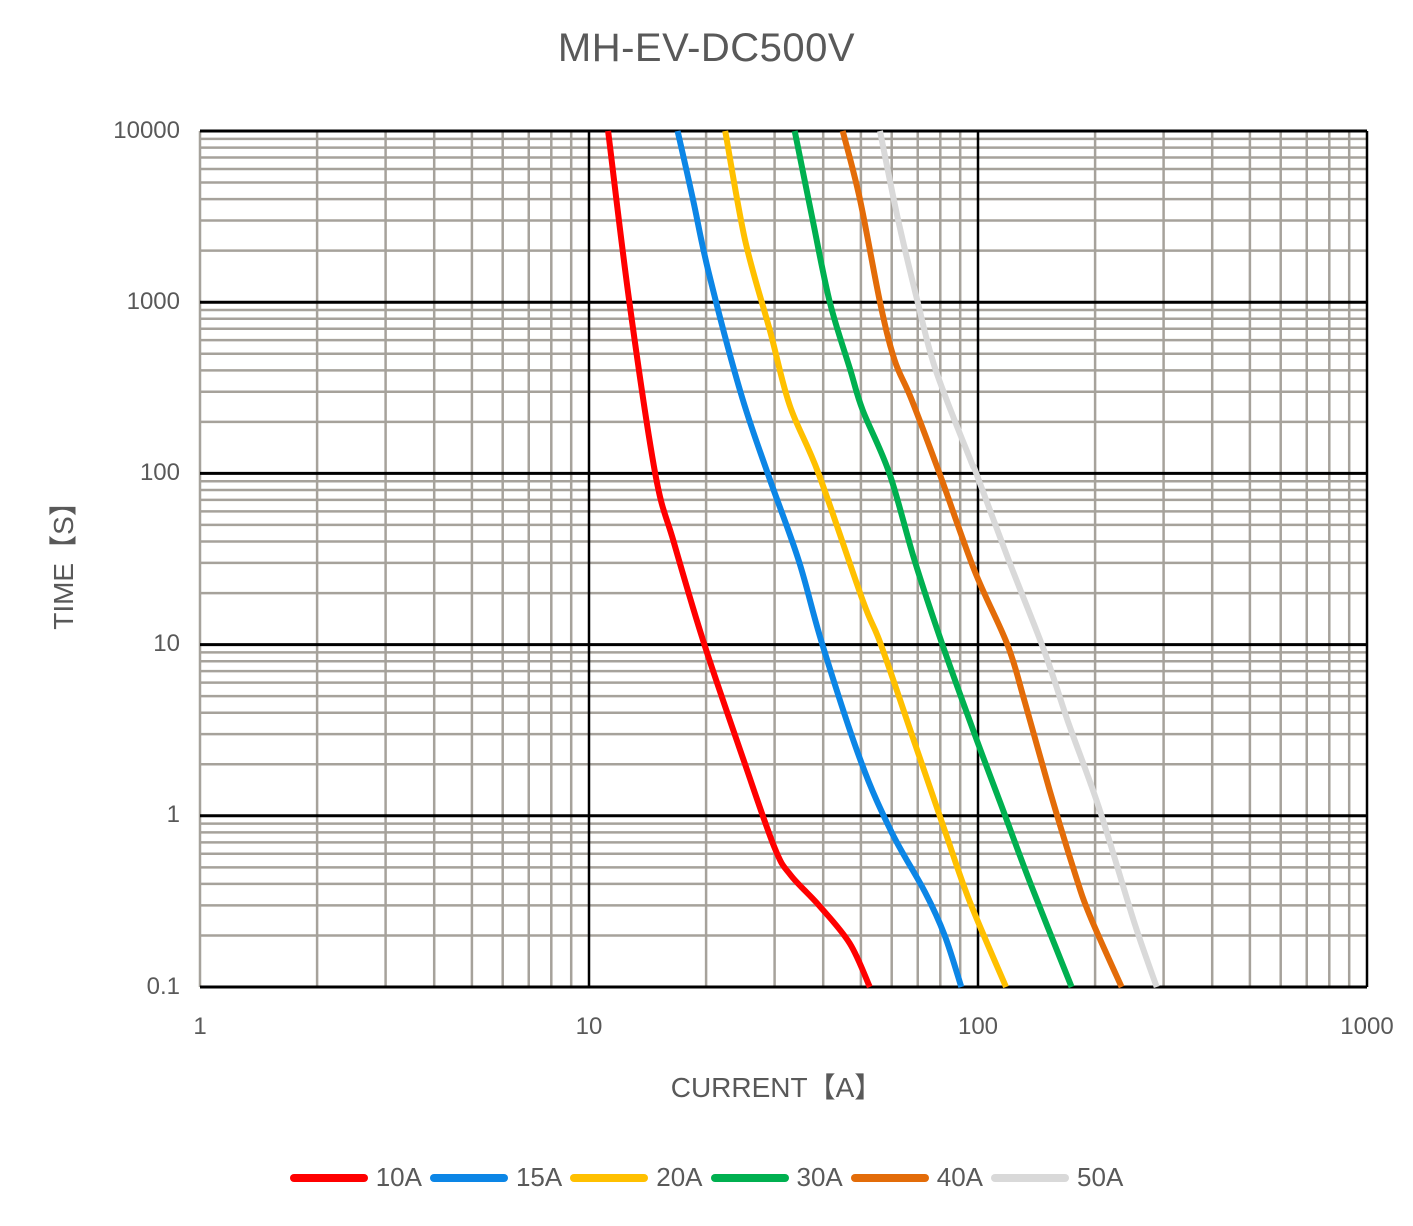 The width and height of the screenshot is (1413, 1226). I want to click on legend-item-20a: 20A, so click(636, 1177).